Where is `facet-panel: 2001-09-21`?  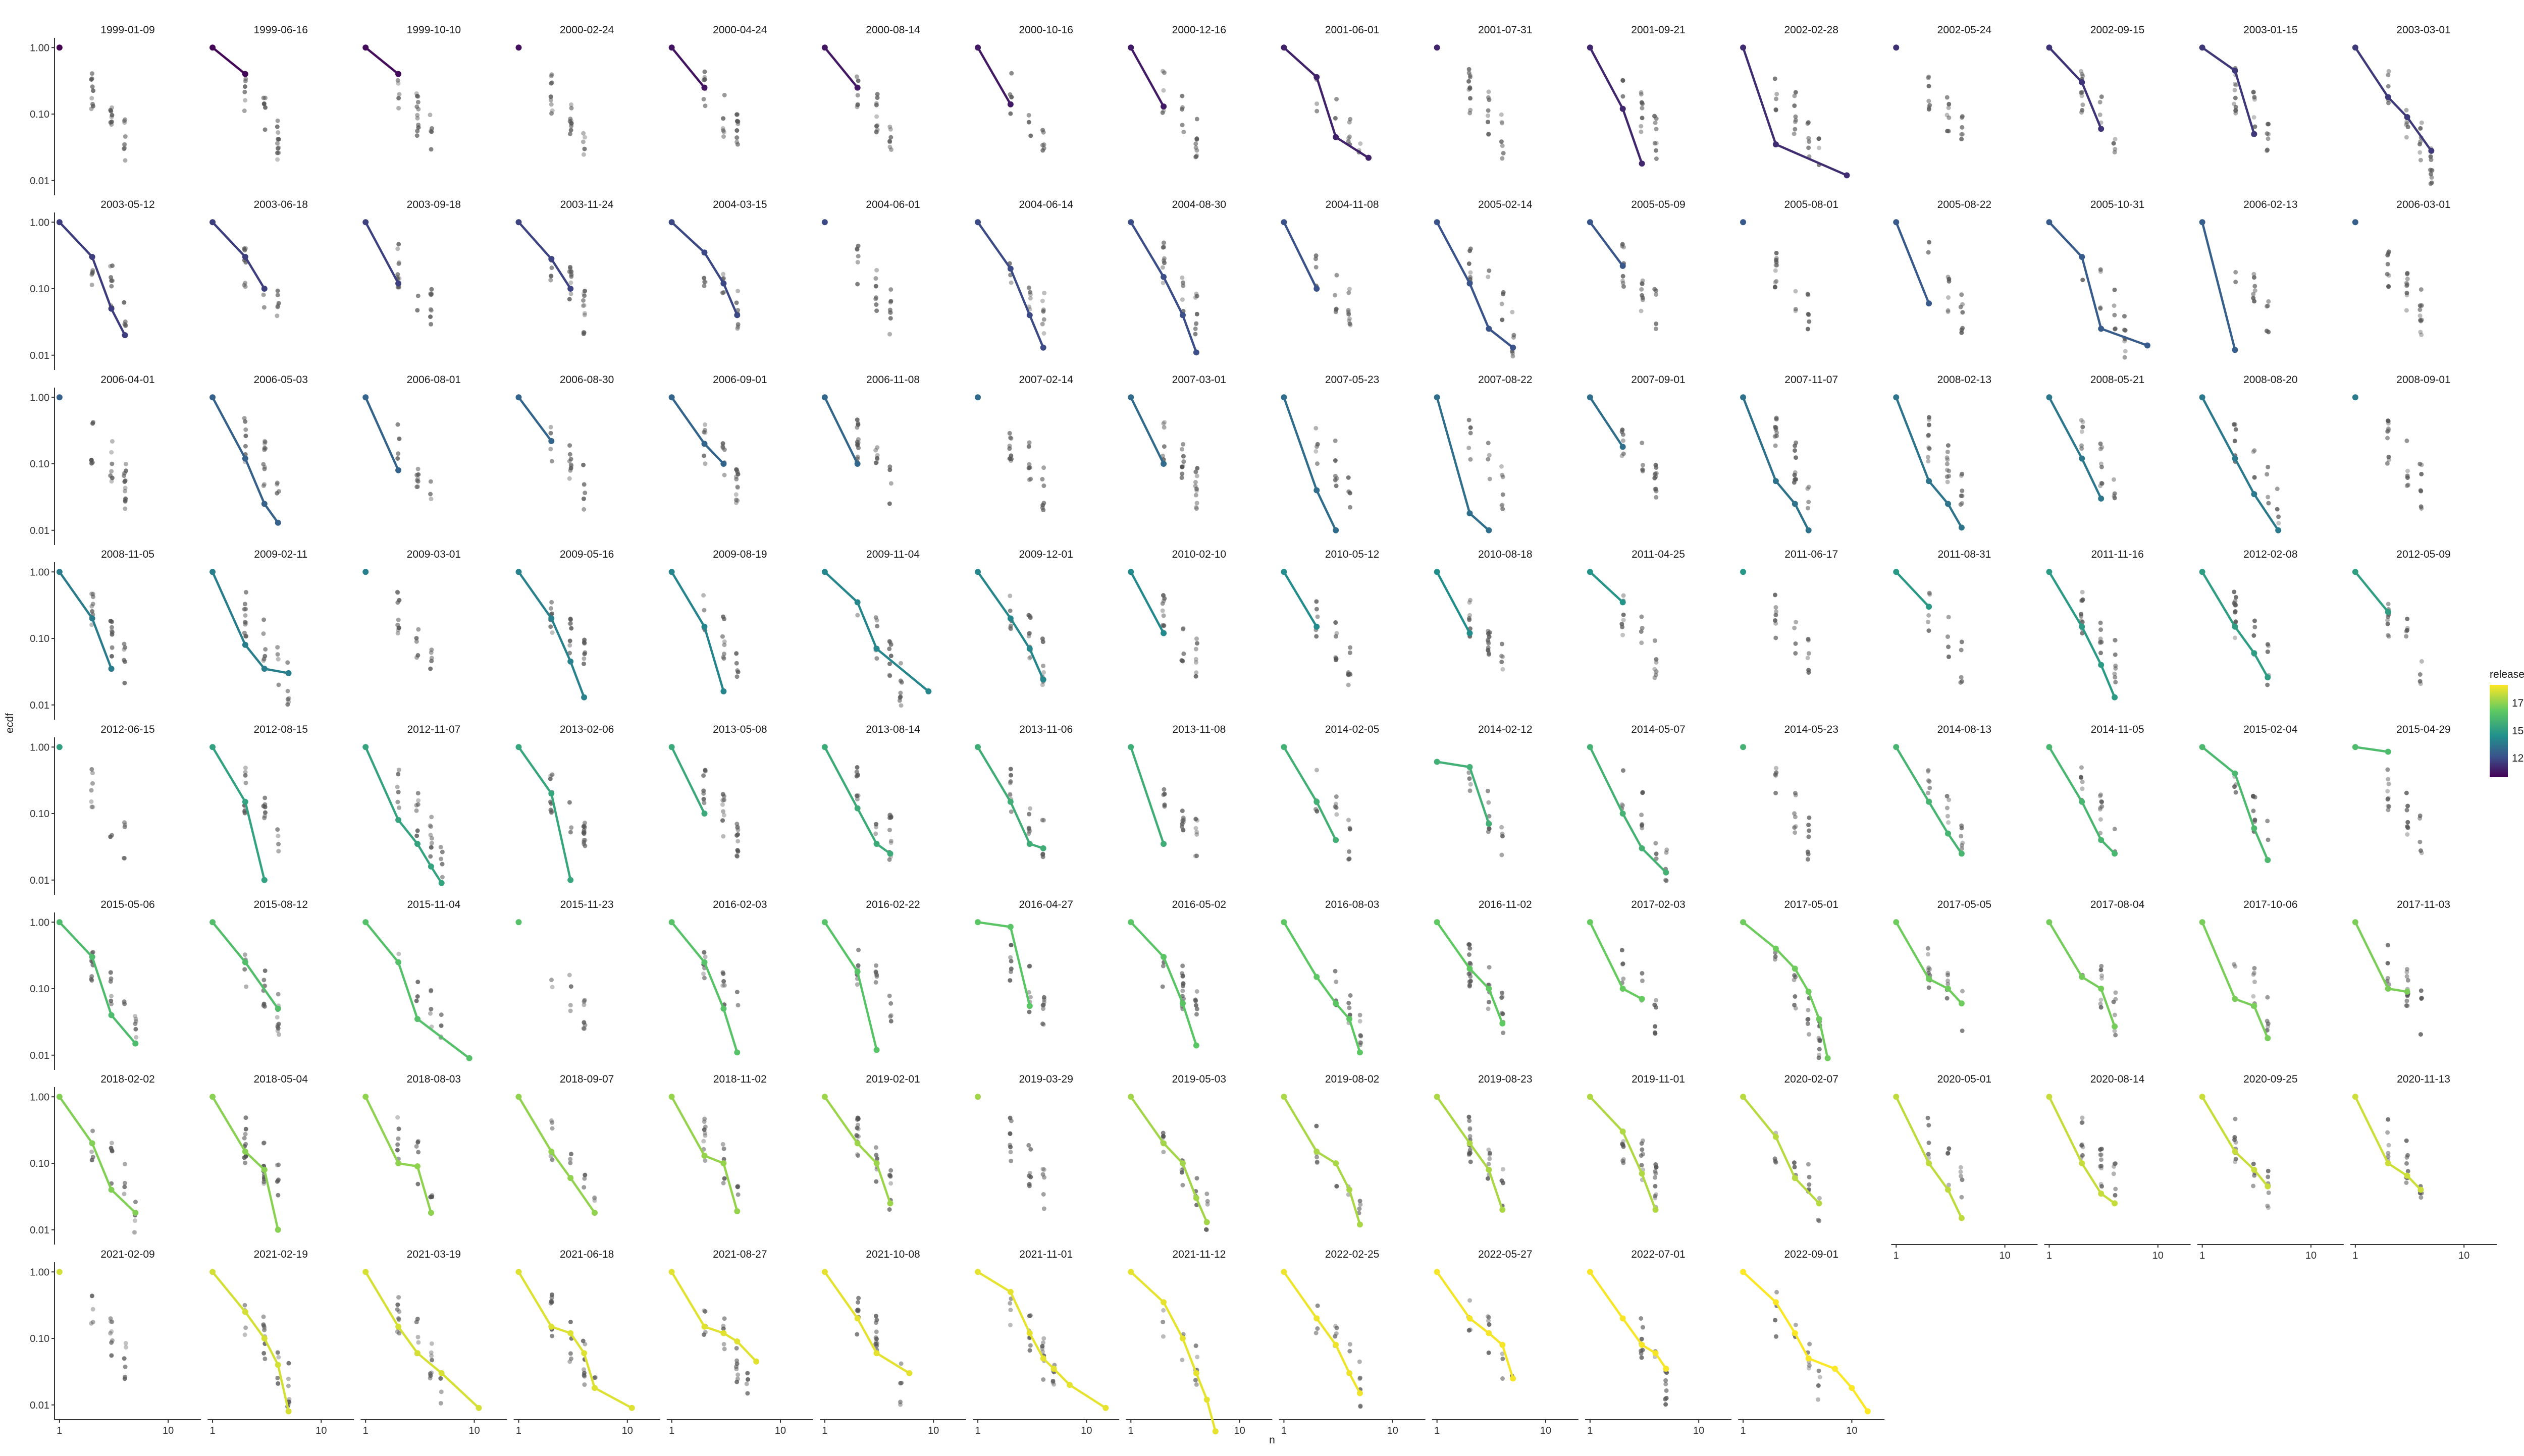
facet-panel: 2001-09-21 is located at coordinates (1637, 95).